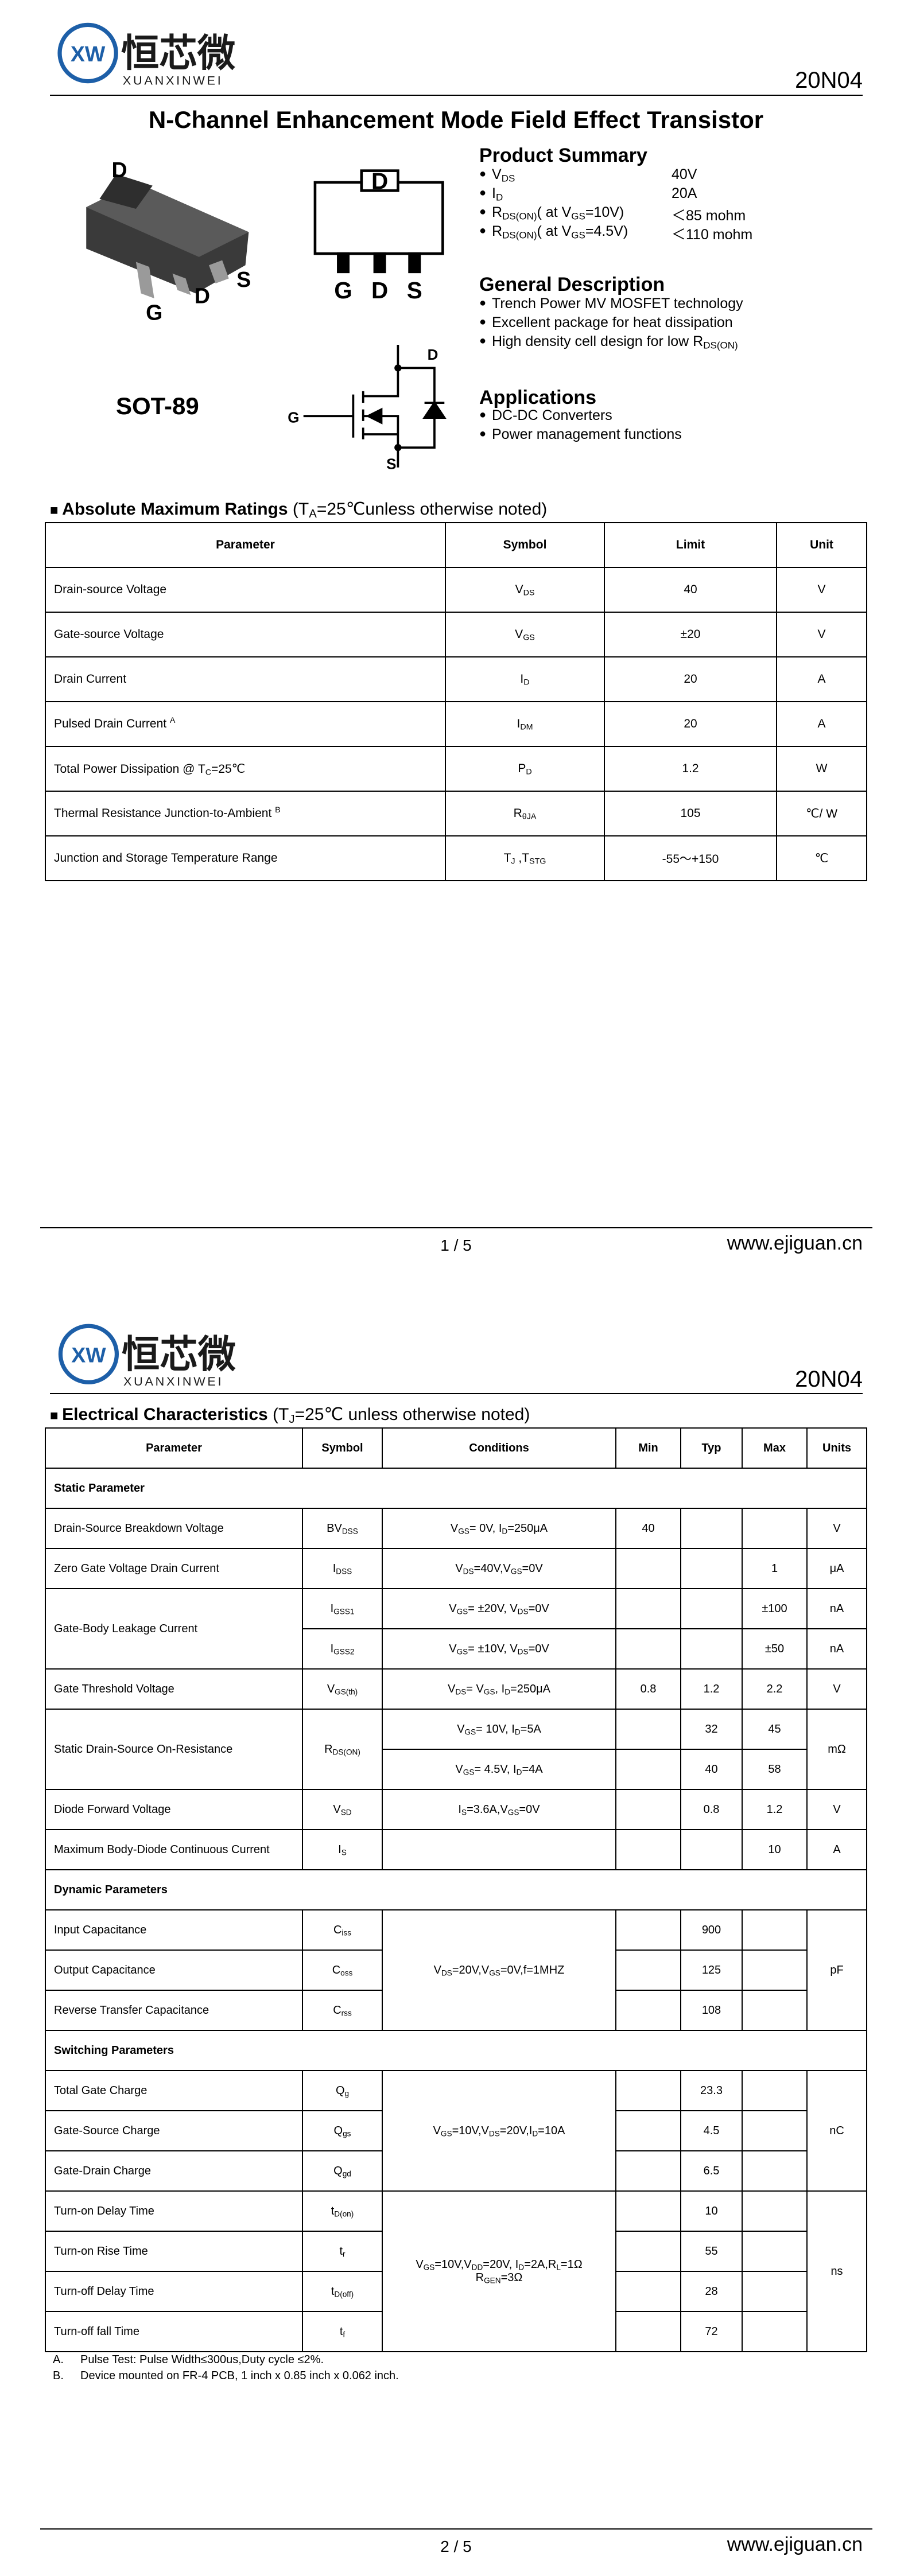  Describe the element at coordinates (691, 545) in the screenshot. I see `column-header: Limit` at that location.